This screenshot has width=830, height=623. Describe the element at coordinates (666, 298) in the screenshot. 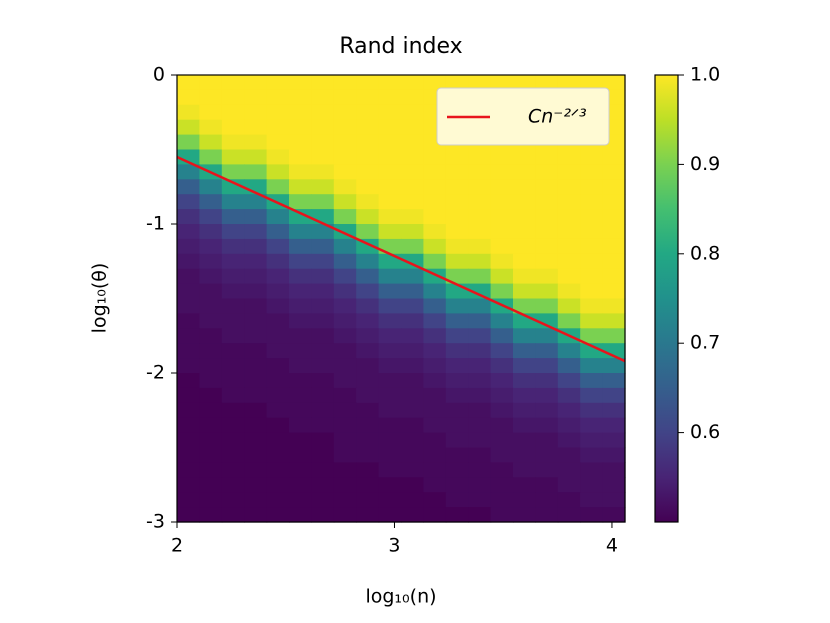

I see `colorbar` at that location.